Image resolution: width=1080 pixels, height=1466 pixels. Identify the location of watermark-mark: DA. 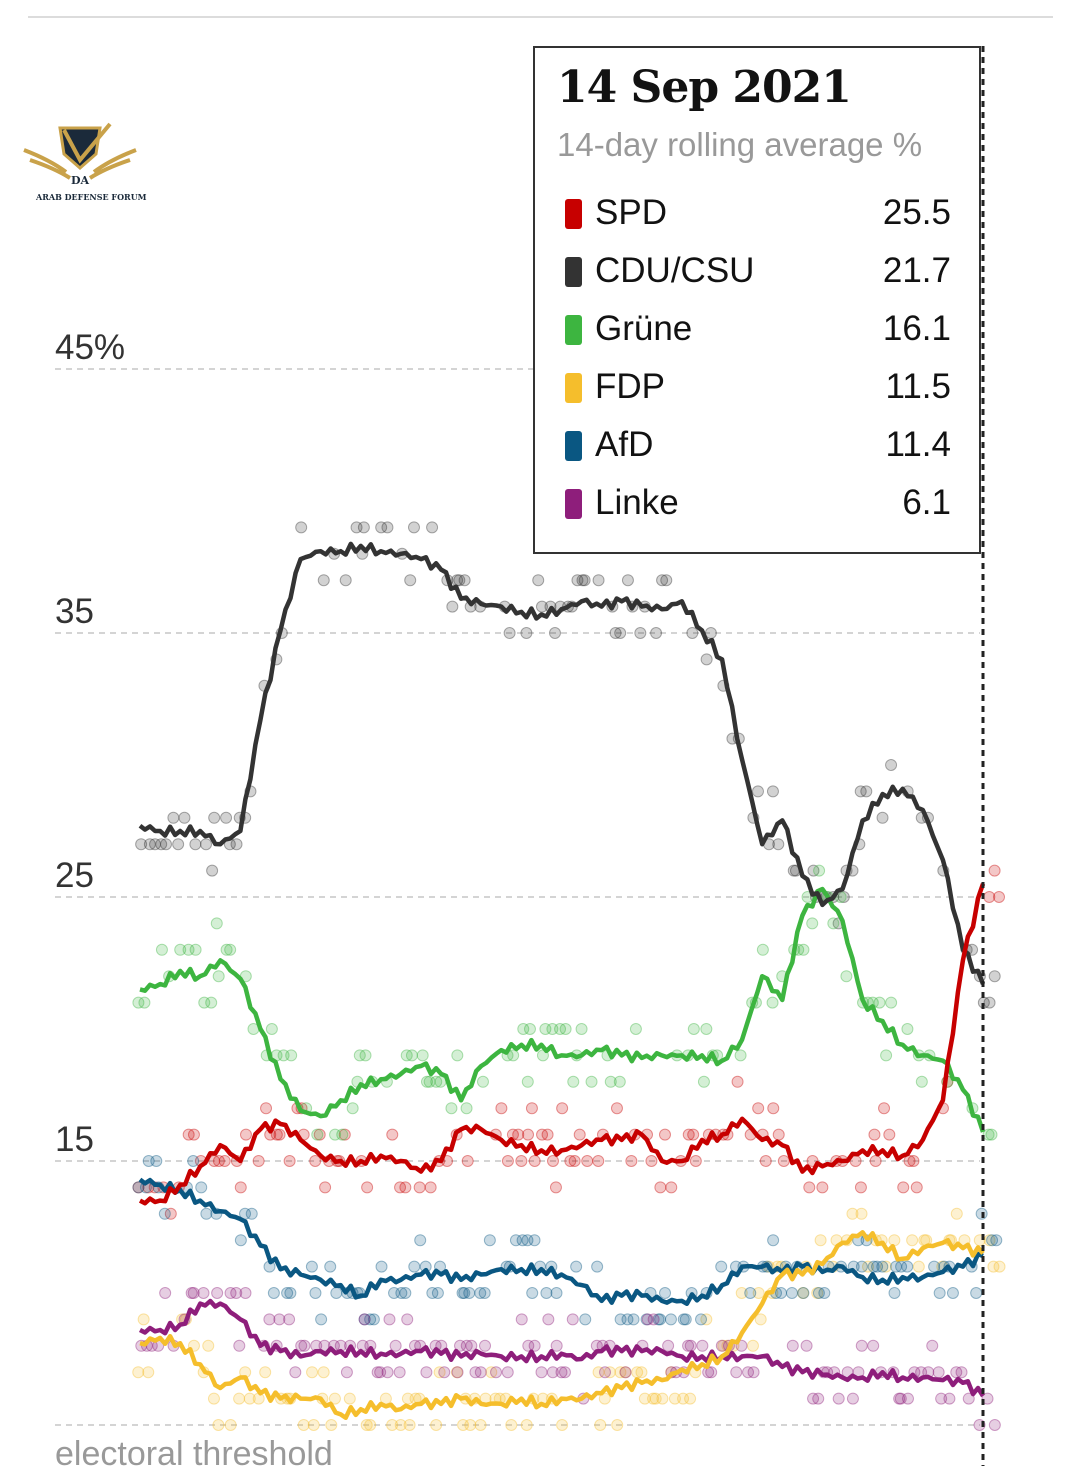
(80, 180).